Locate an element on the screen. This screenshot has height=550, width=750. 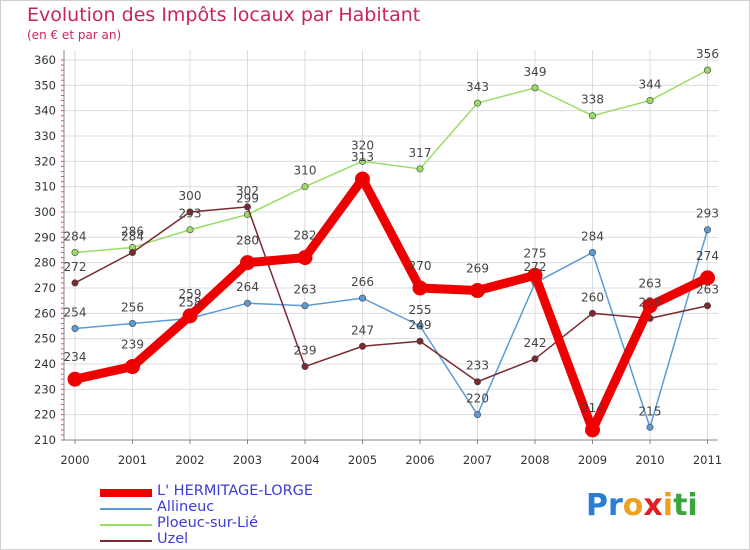
data-label-allineuc: 255 is located at coordinates (420, 310).